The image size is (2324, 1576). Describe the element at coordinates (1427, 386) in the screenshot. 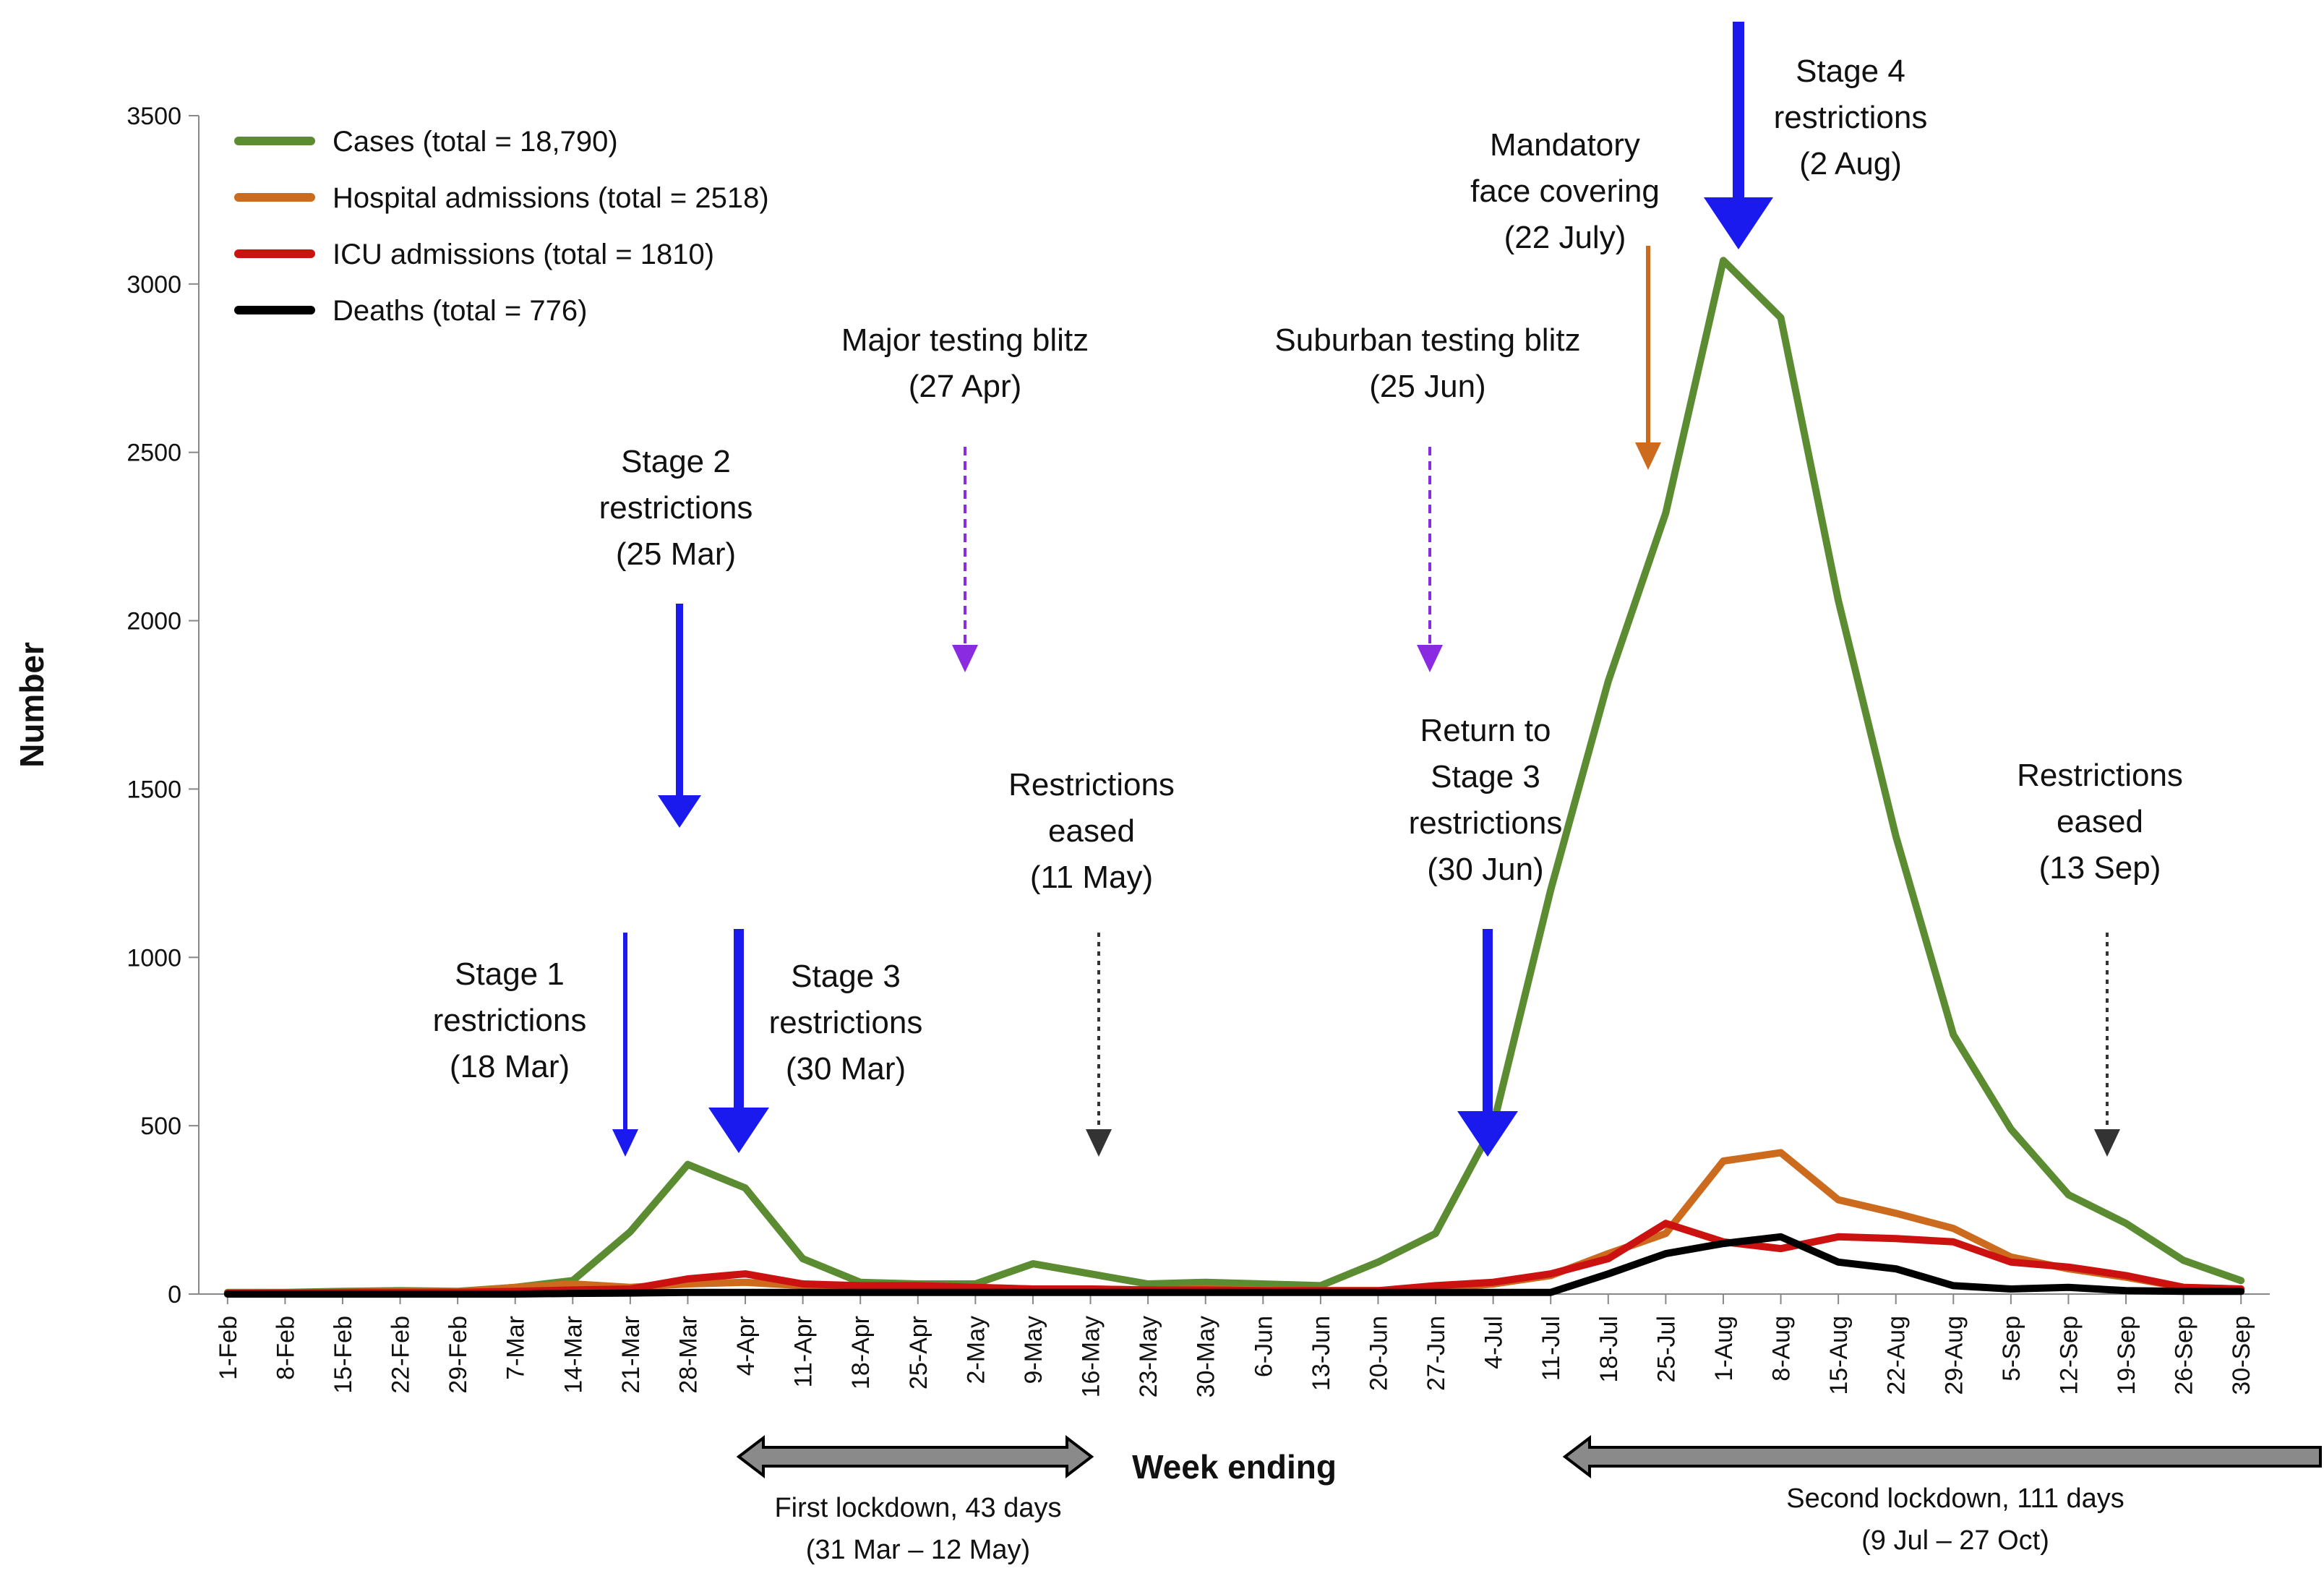

I see `annotation-testing2-text: (25 Jun)` at that location.